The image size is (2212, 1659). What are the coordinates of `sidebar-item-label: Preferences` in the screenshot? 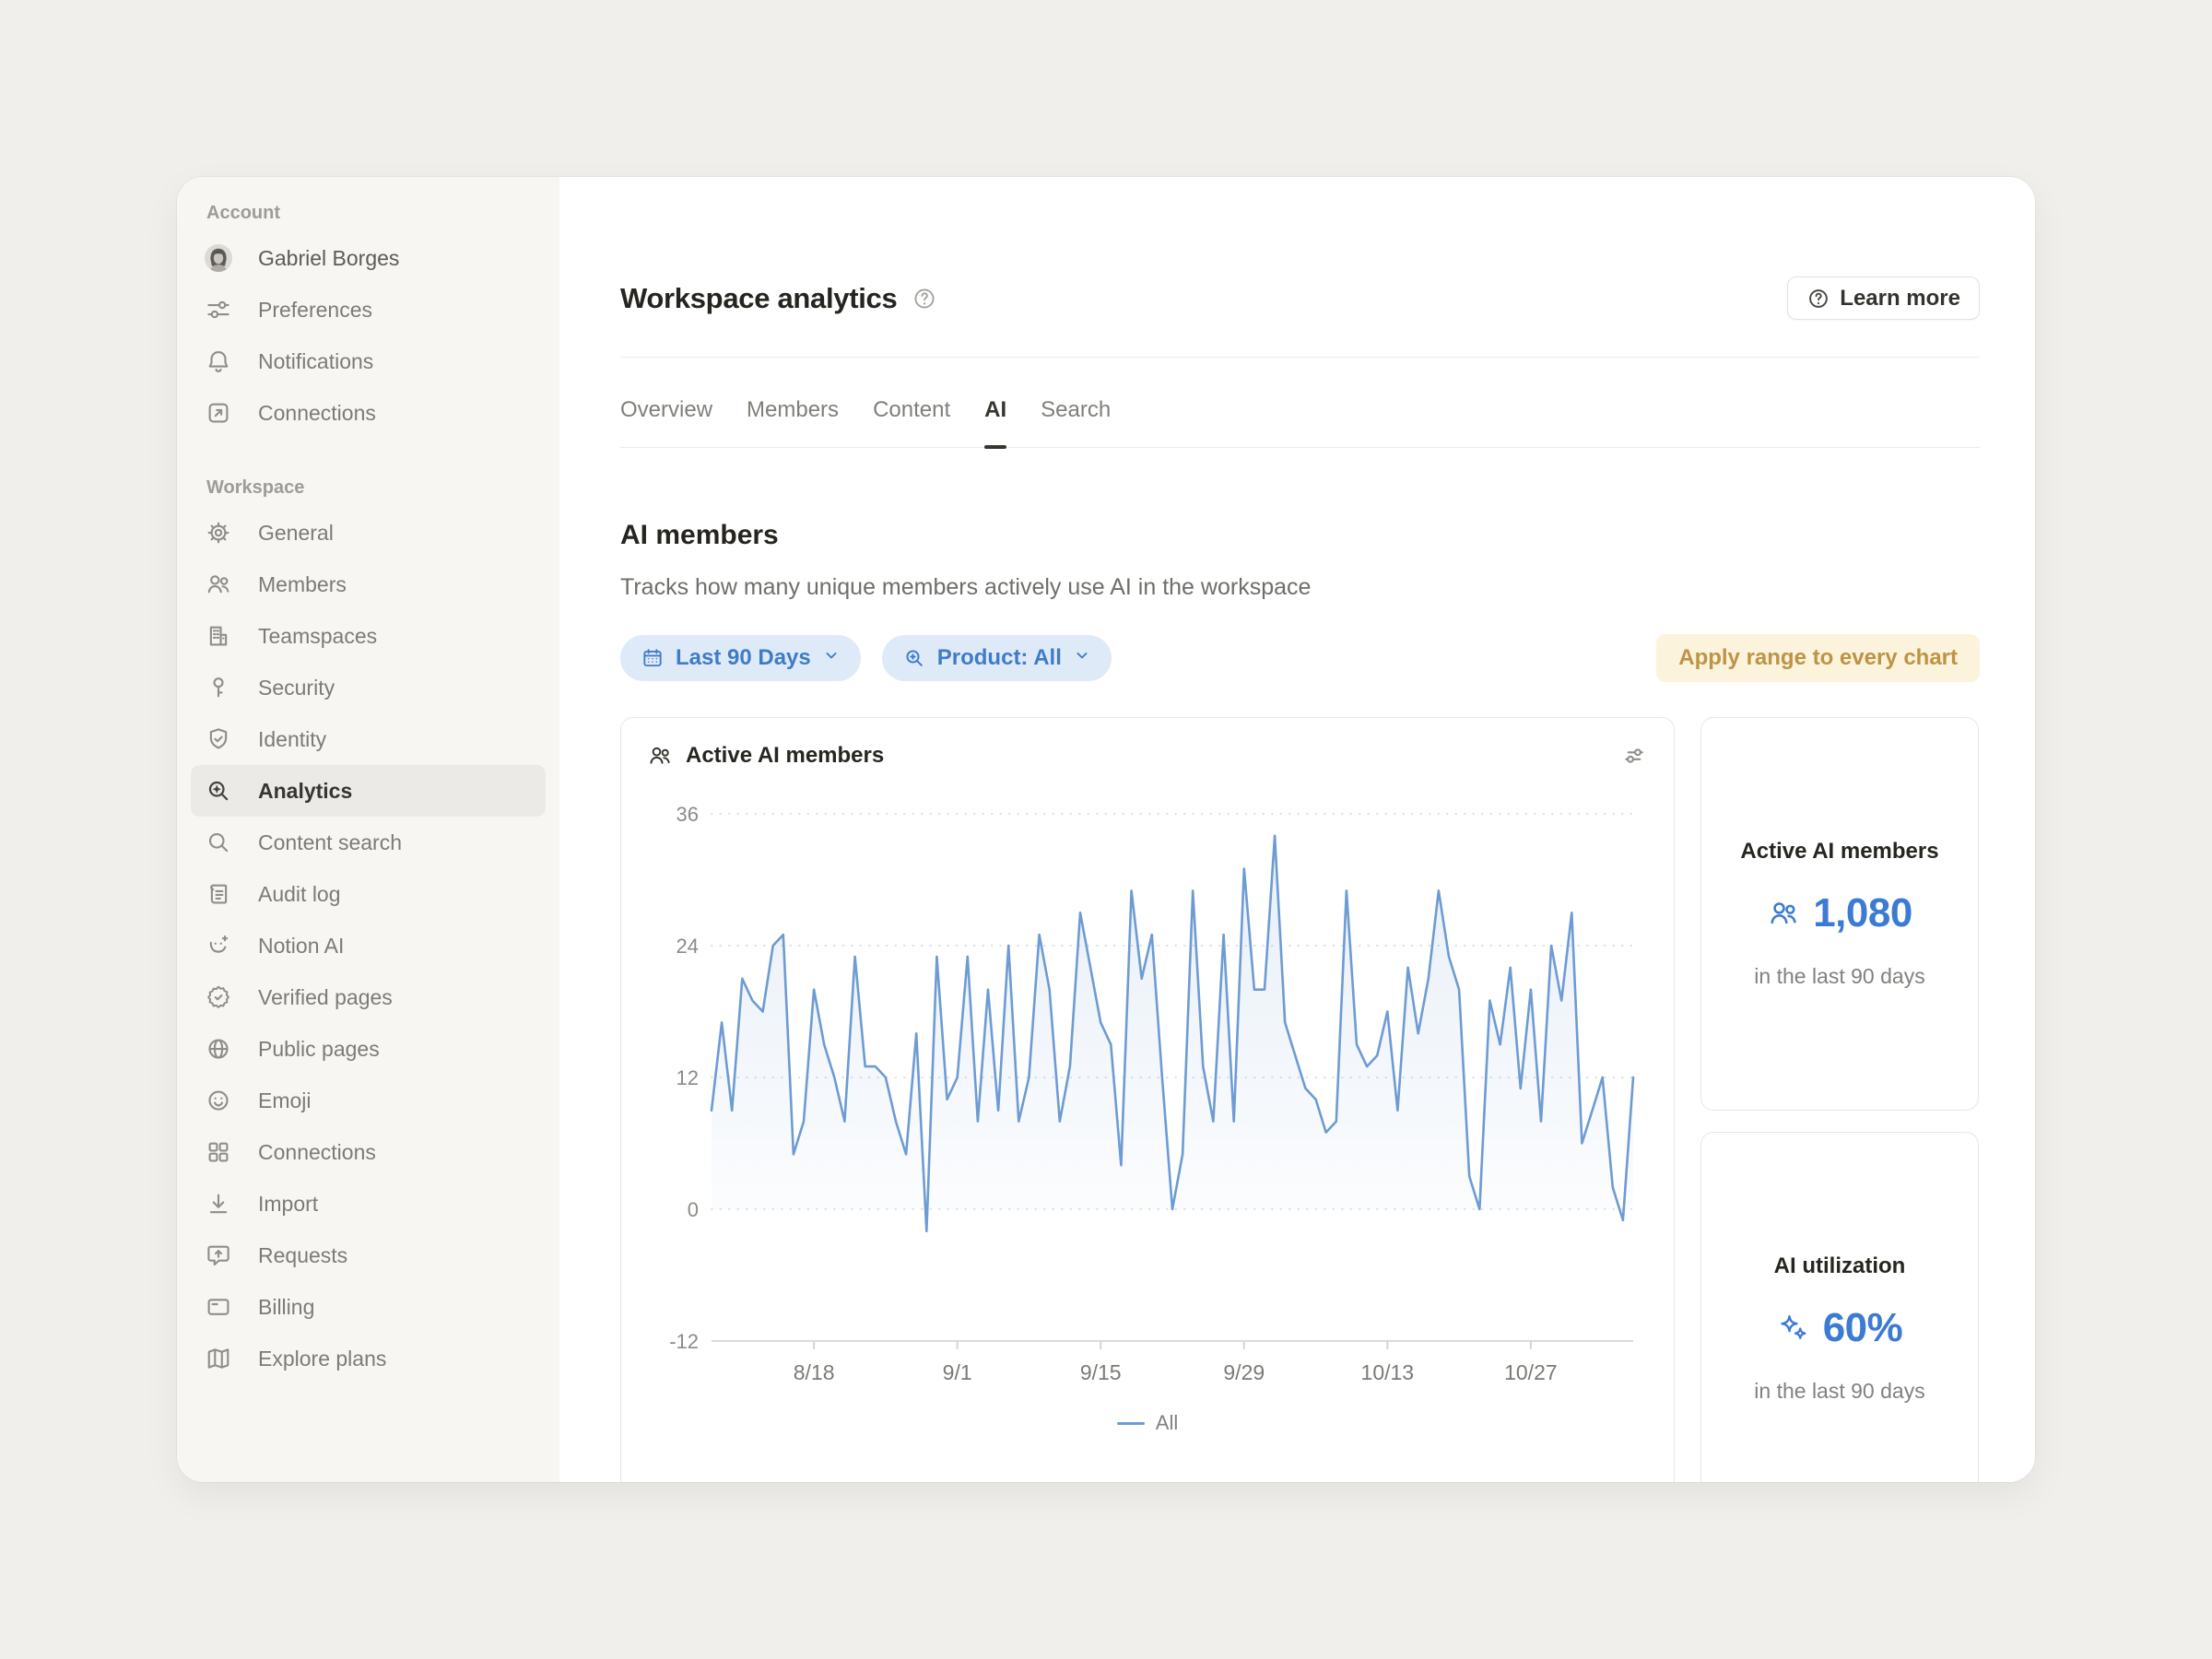 It's located at (315, 309).